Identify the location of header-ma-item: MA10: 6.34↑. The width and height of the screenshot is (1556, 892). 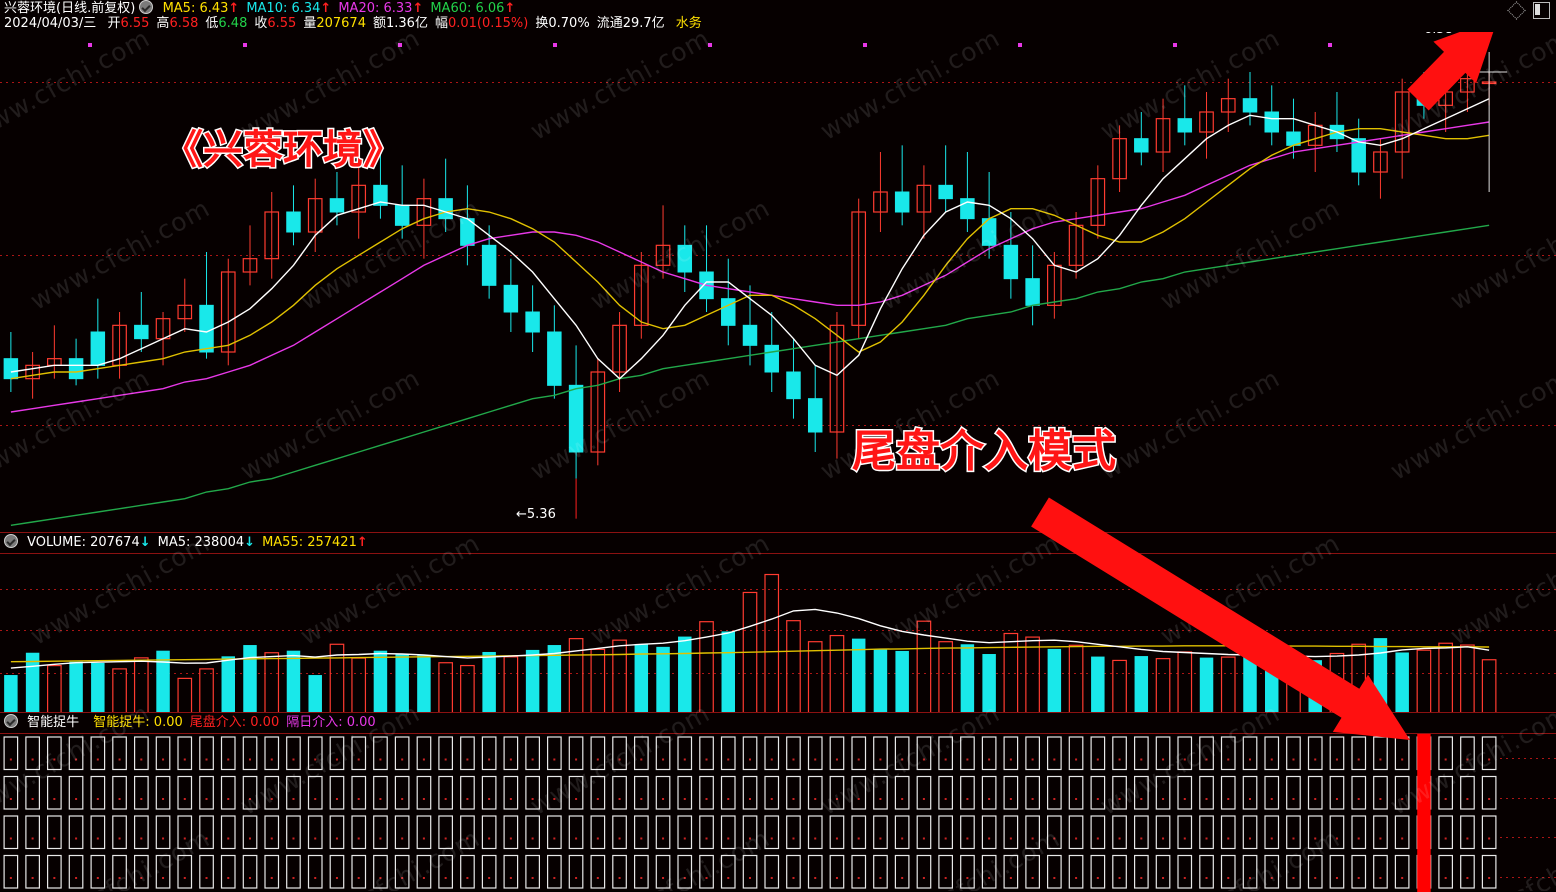
(289, 8).